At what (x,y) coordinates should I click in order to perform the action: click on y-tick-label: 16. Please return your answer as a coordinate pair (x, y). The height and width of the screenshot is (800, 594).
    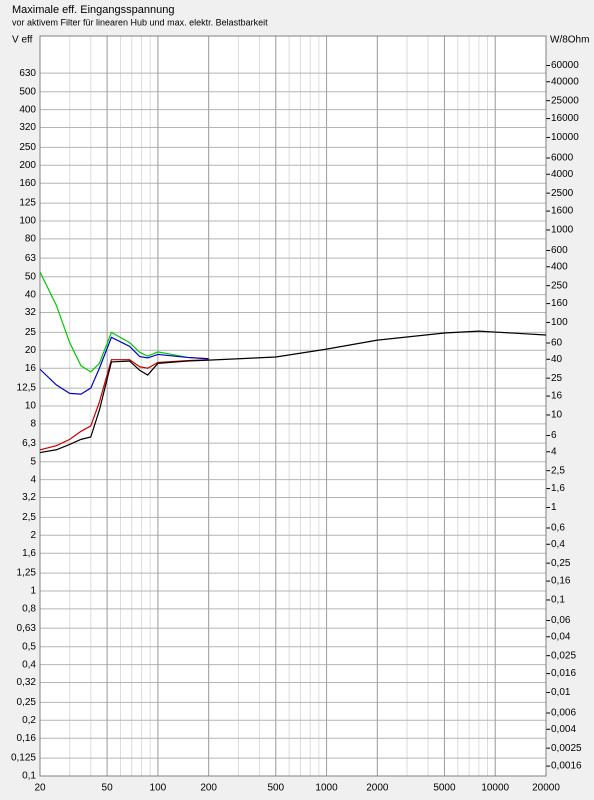
    Looking at the image, I should click on (31, 368).